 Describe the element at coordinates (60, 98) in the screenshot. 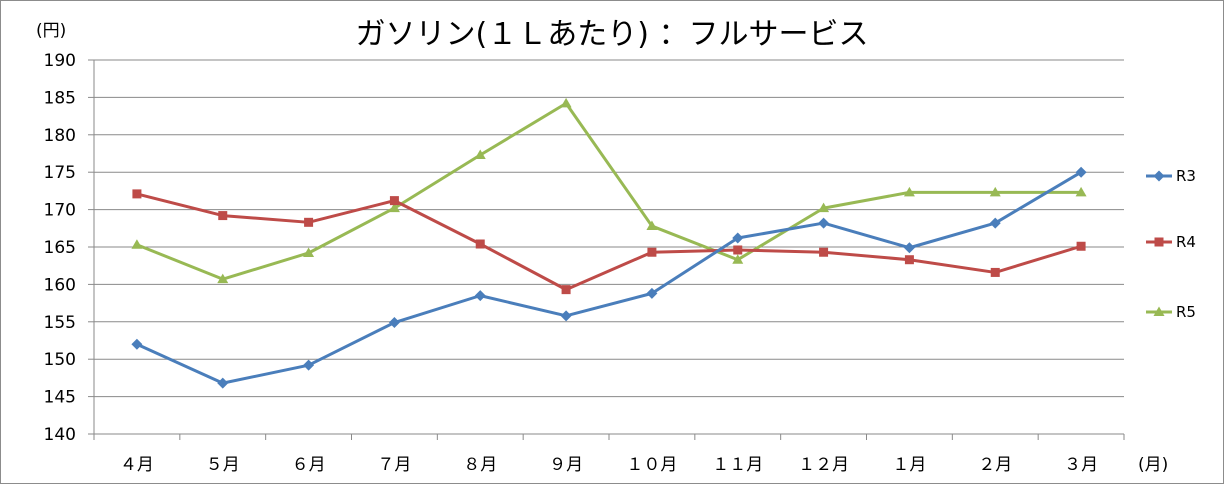

I see `y-tick-label: 185` at that location.